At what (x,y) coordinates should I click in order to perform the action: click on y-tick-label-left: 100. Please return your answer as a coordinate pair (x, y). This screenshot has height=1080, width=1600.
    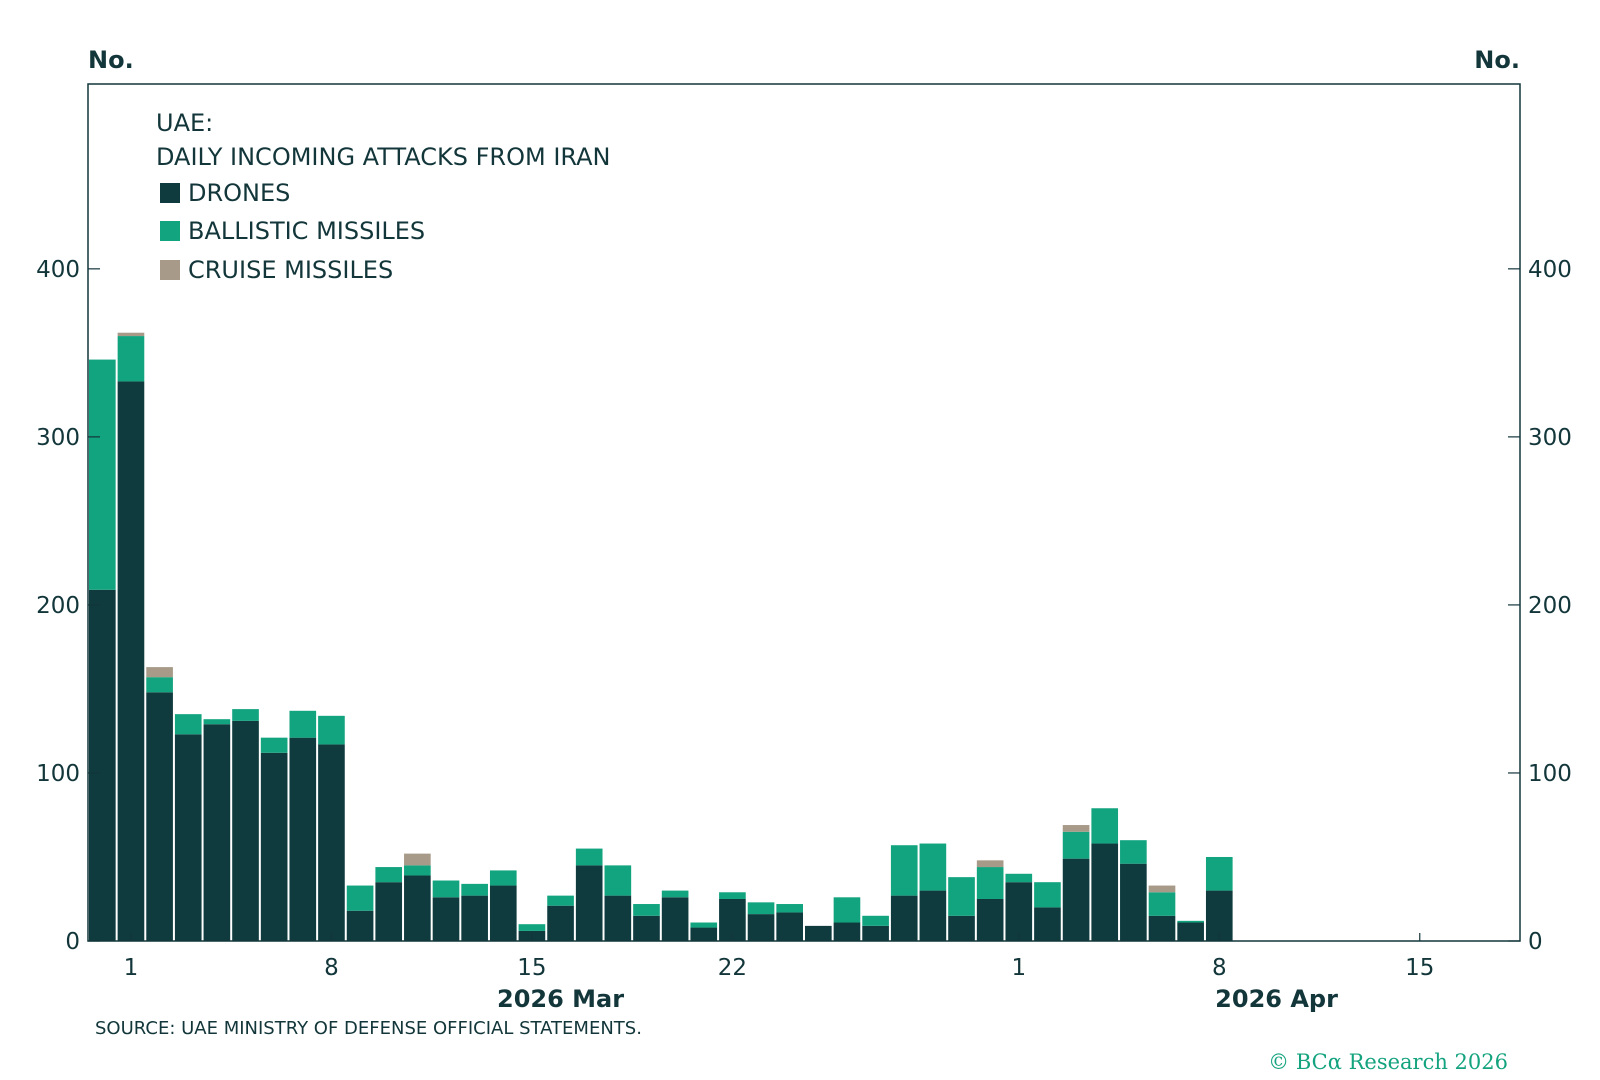
    Looking at the image, I should click on (58, 774).